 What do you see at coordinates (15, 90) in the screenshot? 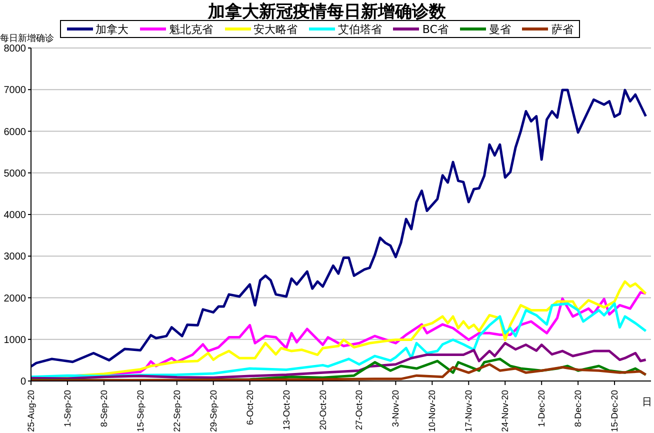
I see `y-tick-label: 7000` at bounding box center [15, 90].